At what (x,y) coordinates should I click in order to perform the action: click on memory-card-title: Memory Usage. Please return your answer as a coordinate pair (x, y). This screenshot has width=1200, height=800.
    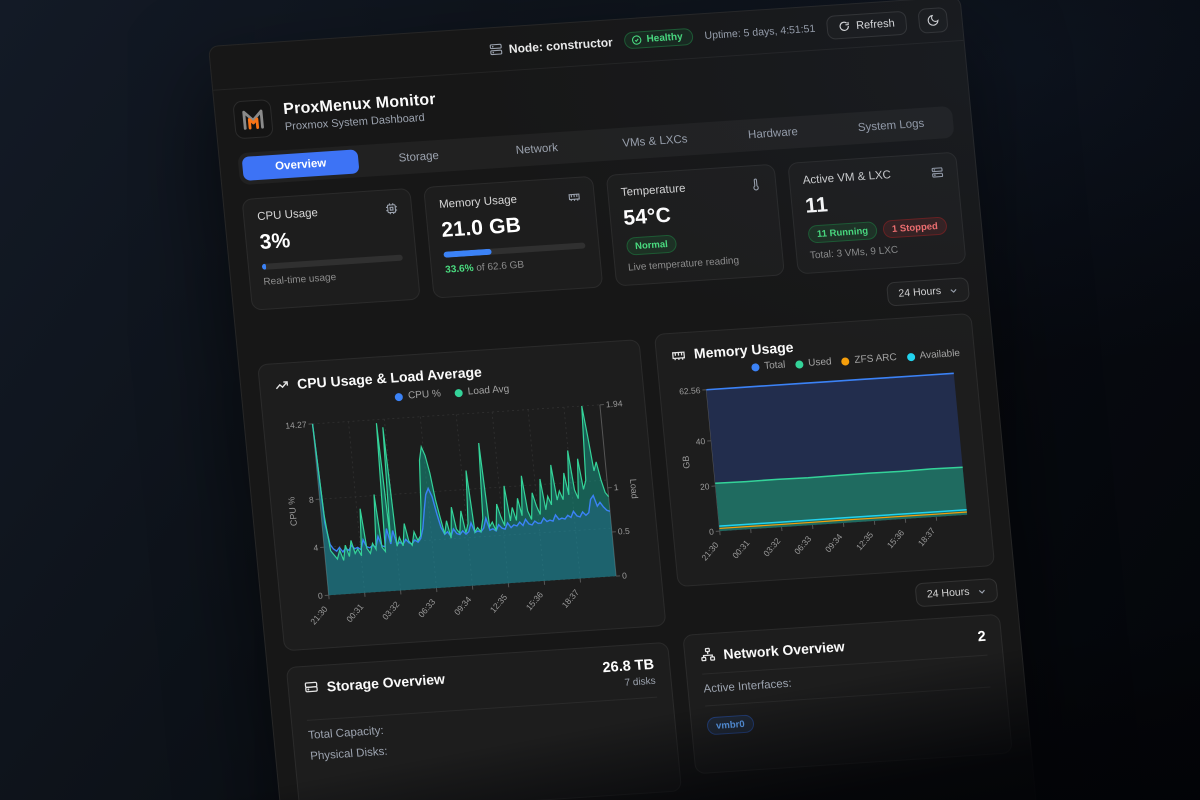
    Looking at the image, I should click on (478, 202).